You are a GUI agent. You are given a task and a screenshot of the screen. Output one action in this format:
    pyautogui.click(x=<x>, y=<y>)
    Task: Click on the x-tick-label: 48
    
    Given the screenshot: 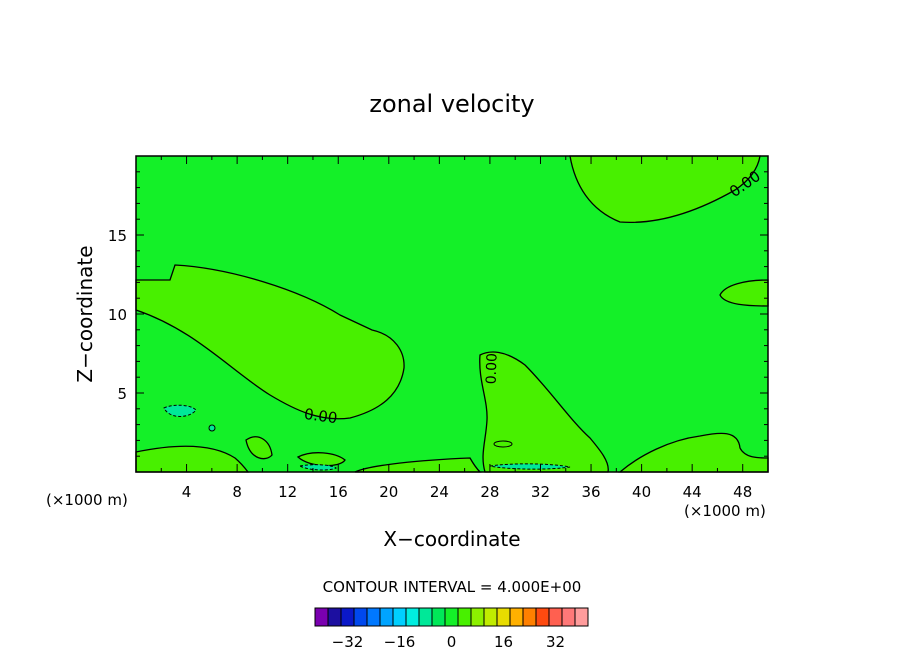 What is the action you would take?
    pyautogui.click(x=742, y=492)
    